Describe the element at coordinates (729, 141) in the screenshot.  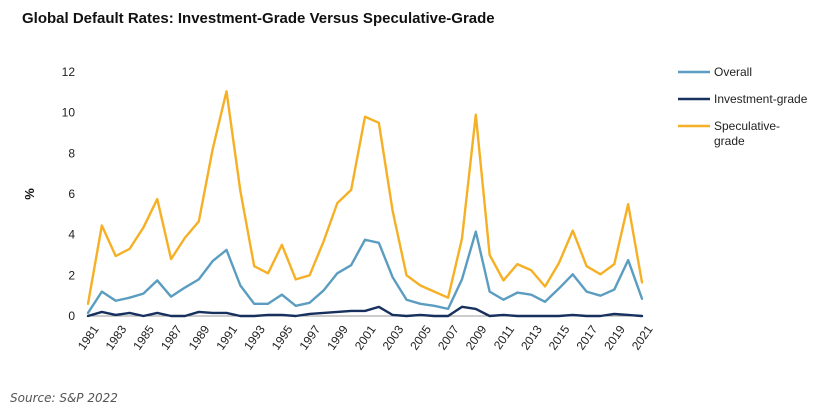
I see `legend-label-speculative-grade: grade` at that location.